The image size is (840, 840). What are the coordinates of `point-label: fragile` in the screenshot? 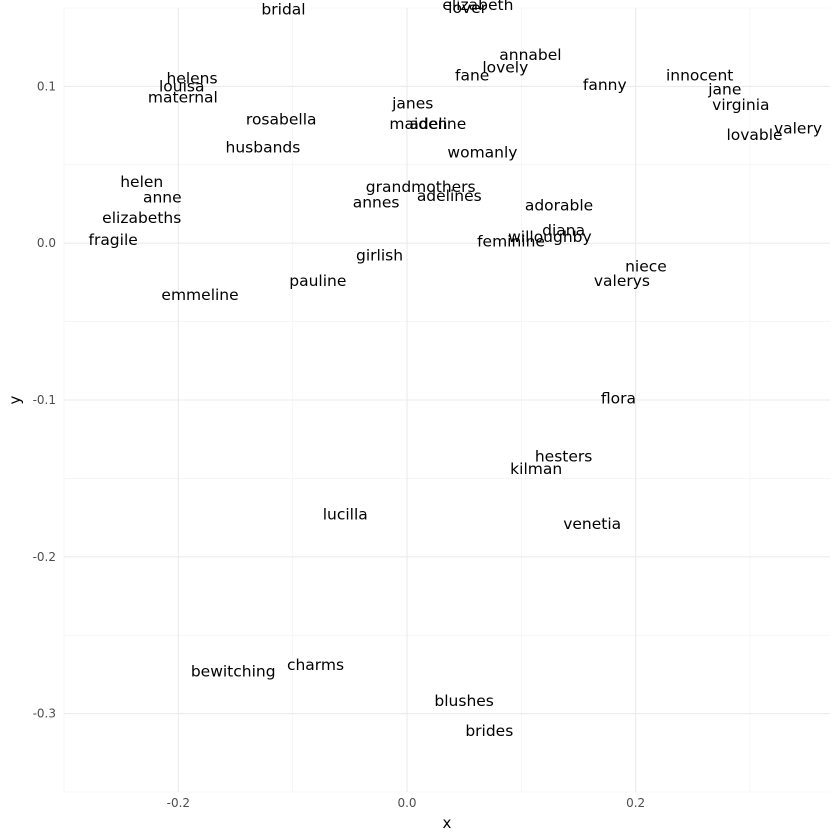 It's located at (112, 240).